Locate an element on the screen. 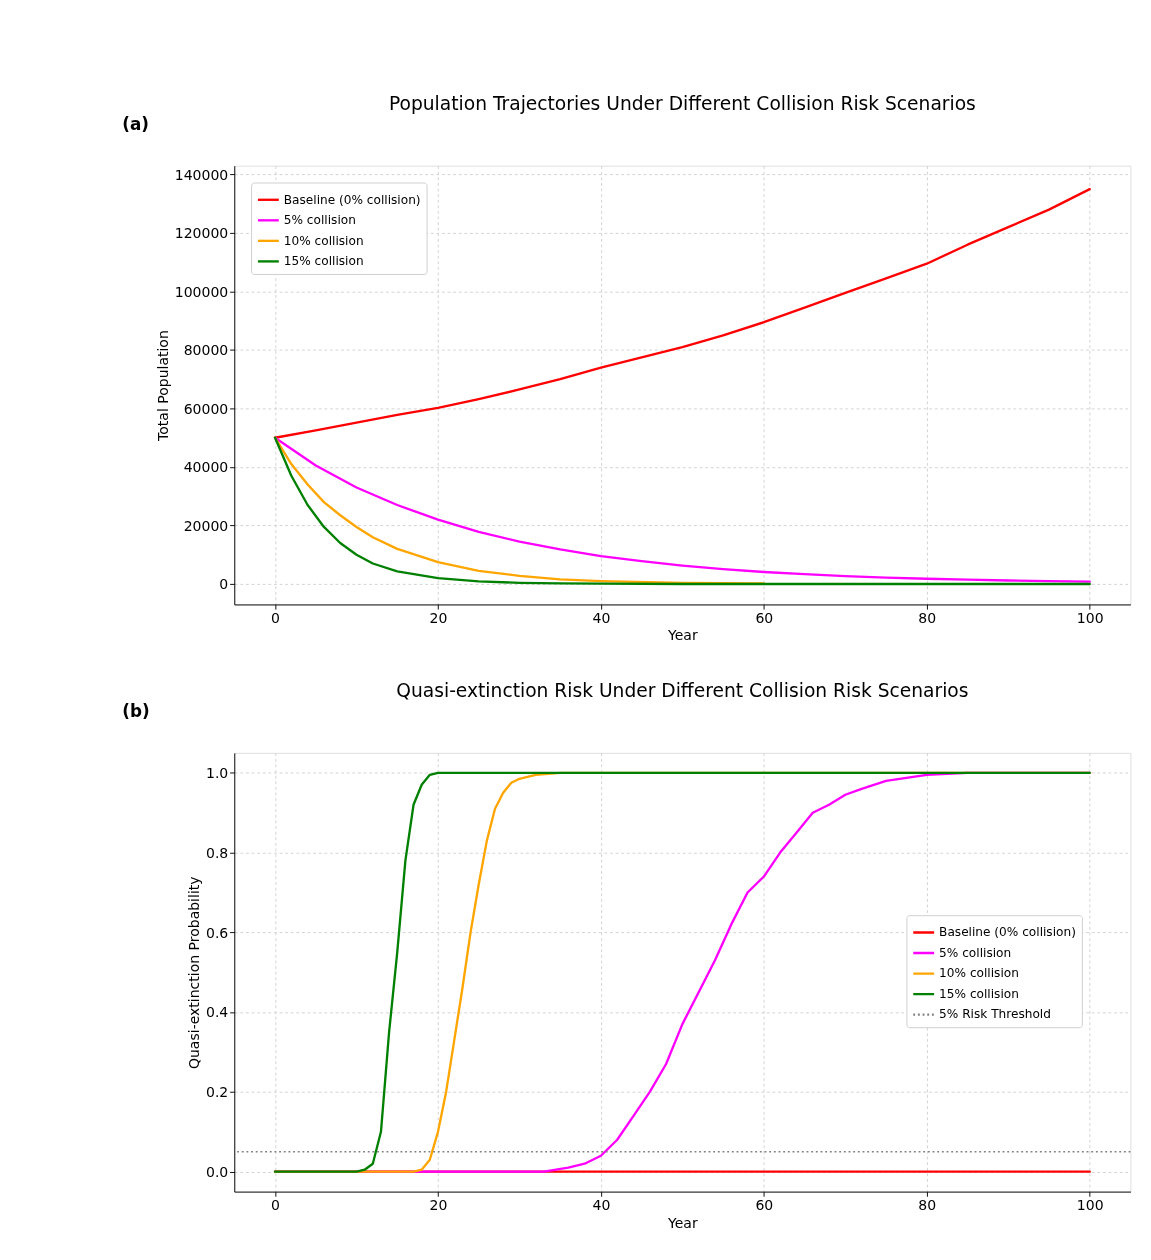 Image resolution: width=1151 pixels, height=1260 pixels. y-tick-label: 20000 is located at coordinates (206, 525).